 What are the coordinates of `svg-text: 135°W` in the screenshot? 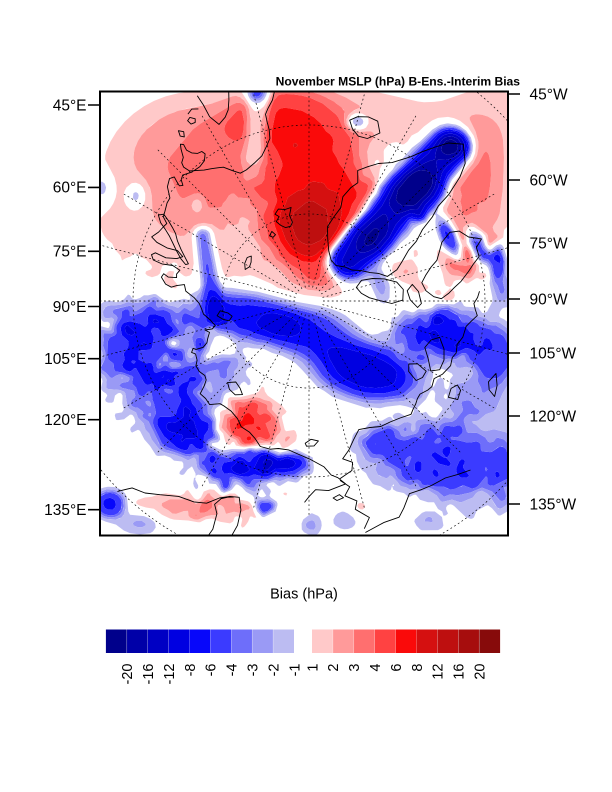 It's located at (553, 504).